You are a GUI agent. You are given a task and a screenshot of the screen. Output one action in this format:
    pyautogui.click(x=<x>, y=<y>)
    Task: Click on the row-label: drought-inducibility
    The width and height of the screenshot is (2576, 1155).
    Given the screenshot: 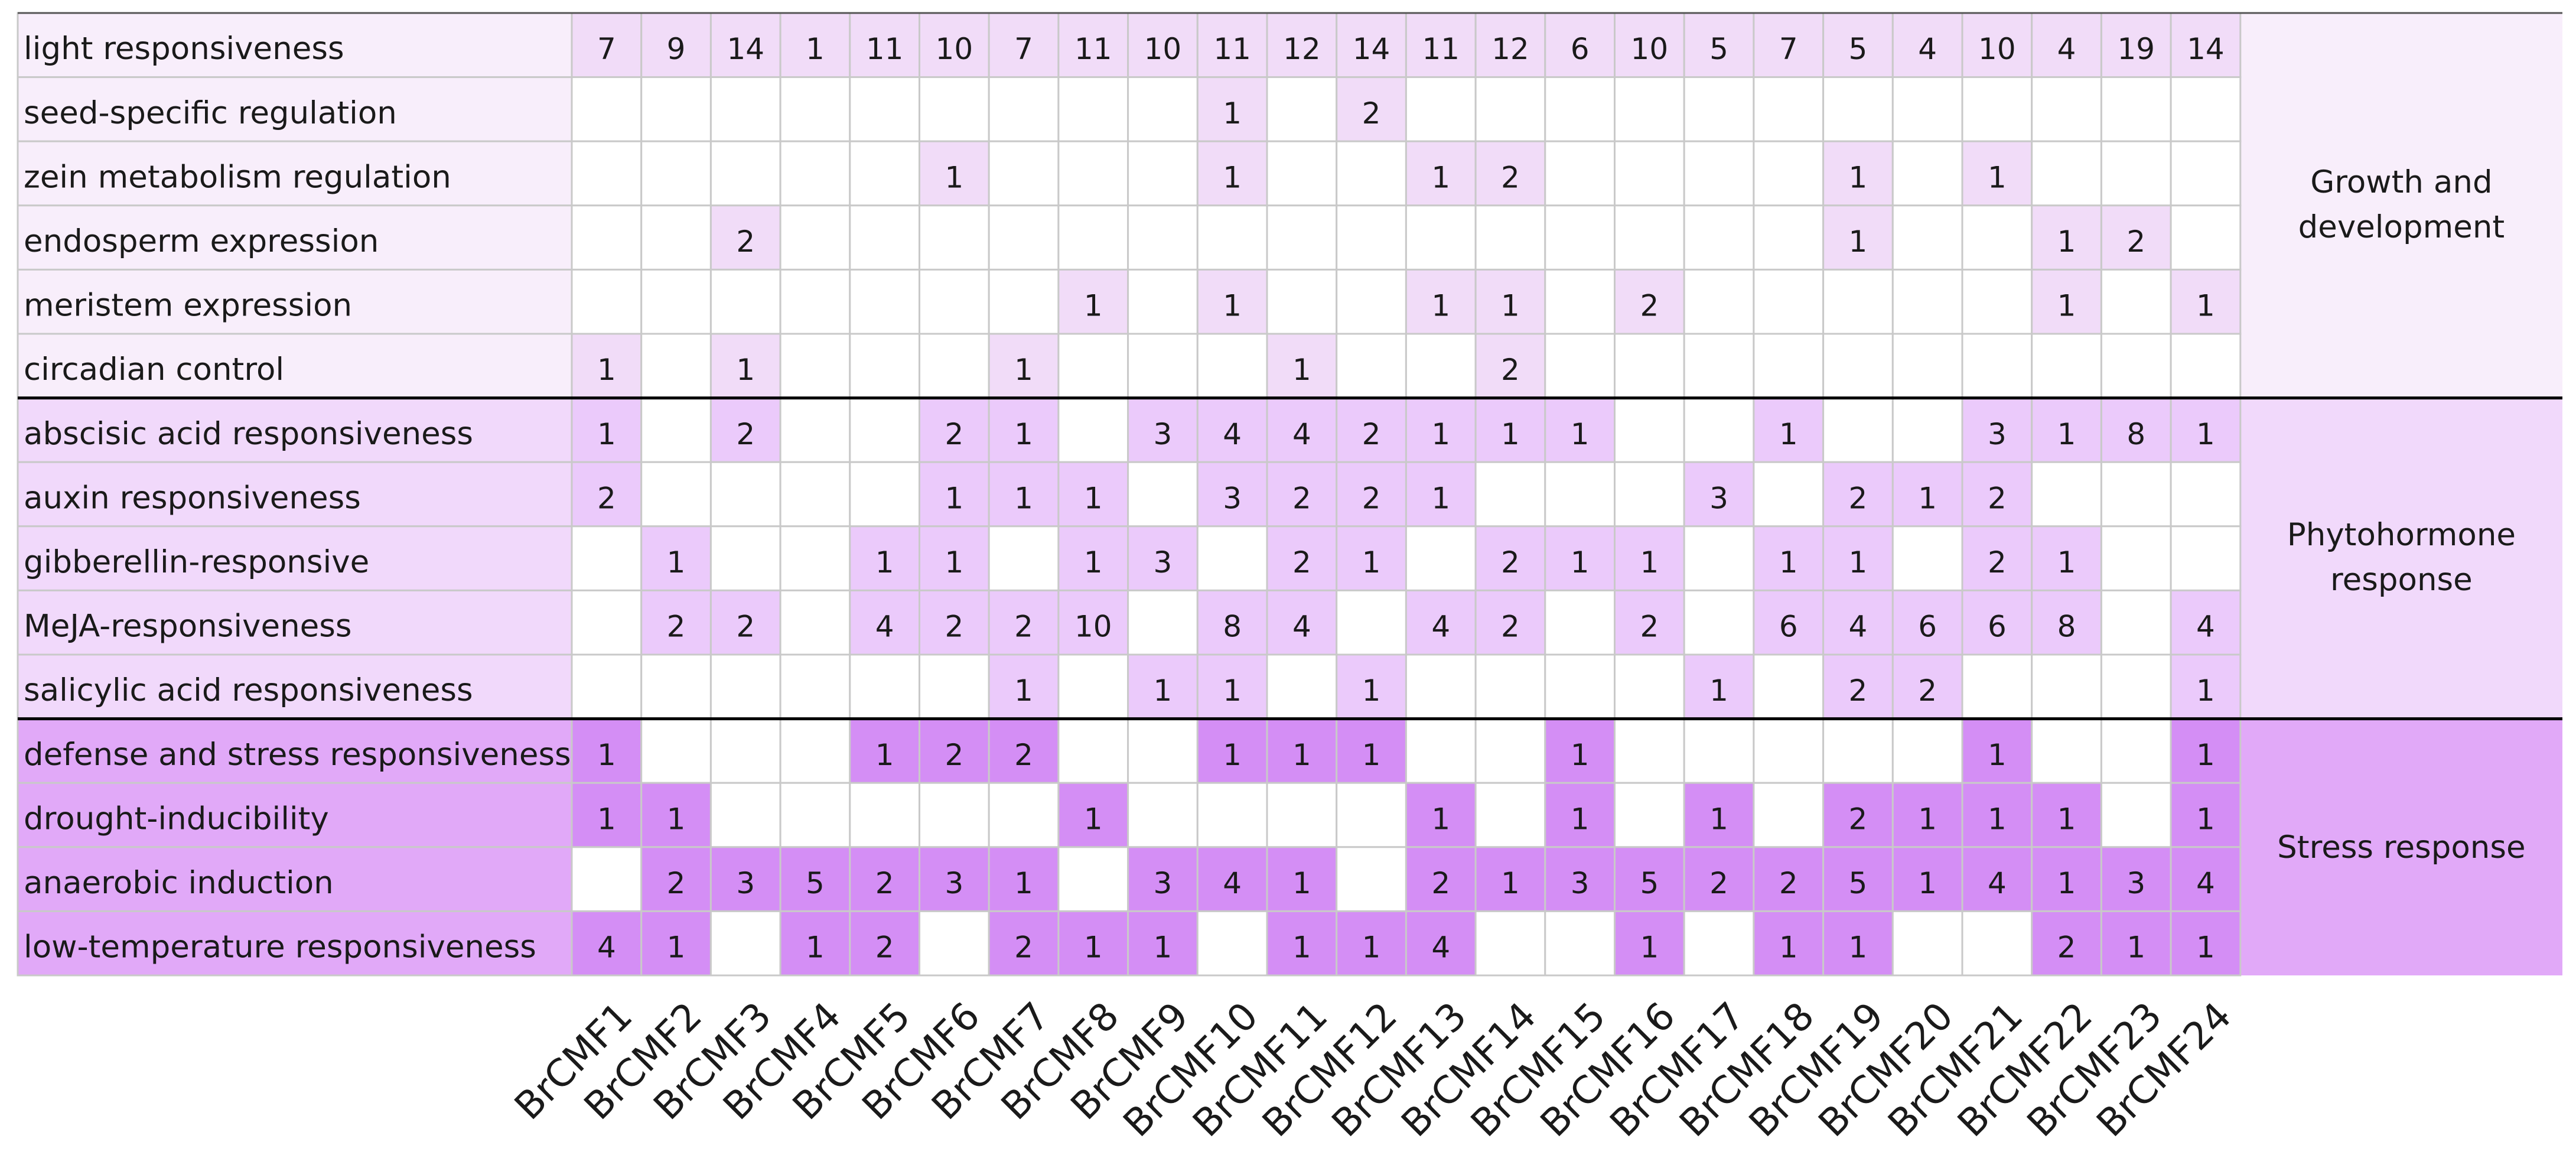 What is the action you would take?
    pyautogui.click(x=176, y=819)
    